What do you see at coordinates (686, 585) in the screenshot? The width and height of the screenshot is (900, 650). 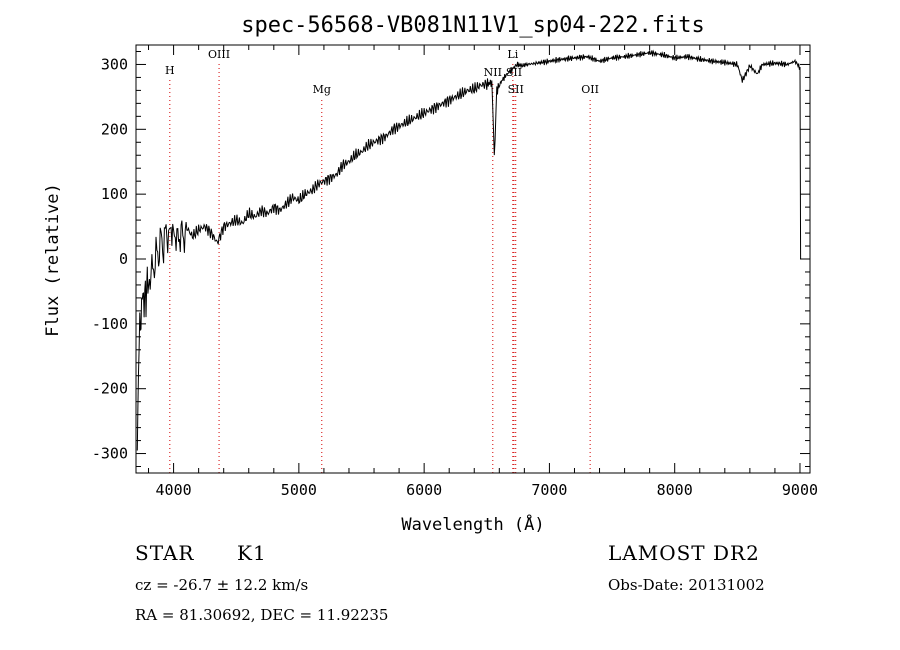 I see `observation-date: Obs-Date: 20131002` at bounding box center [686, 585].